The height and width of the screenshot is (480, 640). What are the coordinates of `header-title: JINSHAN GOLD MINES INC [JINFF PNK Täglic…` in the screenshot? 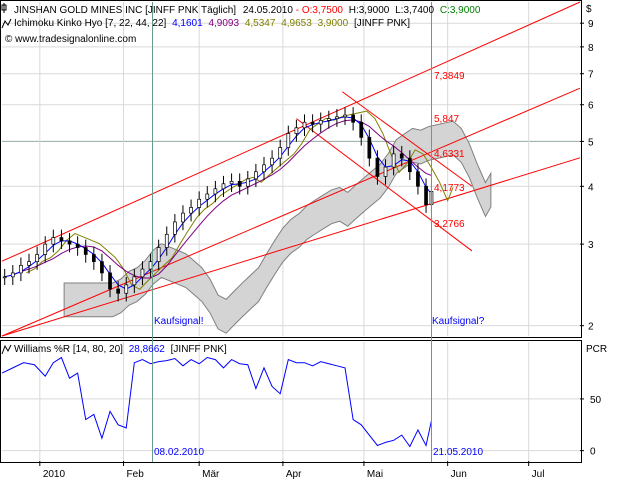 It's located at (125, 10).